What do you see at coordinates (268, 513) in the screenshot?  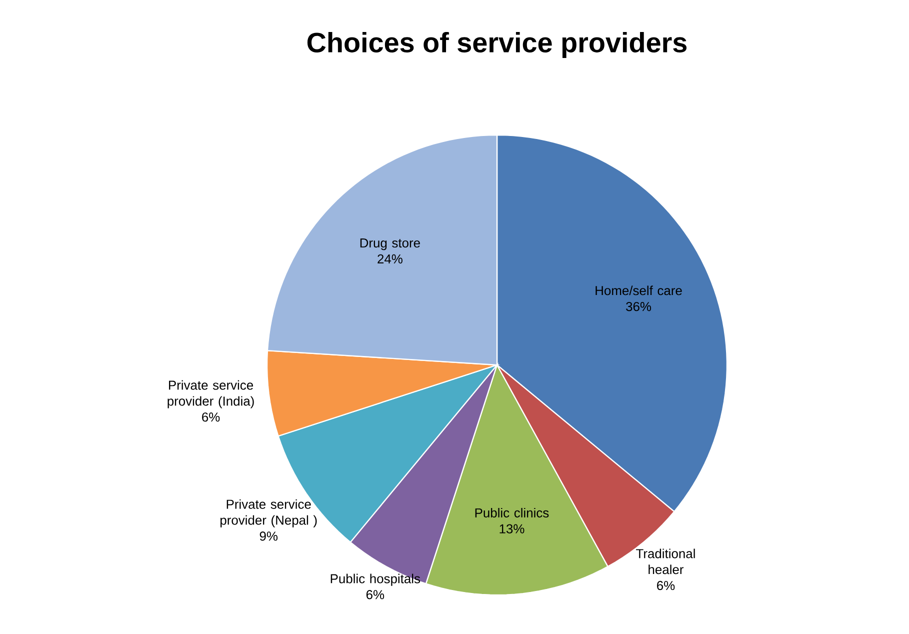 I see `slice-label: Private service provider (Nepal )` at bounding box center [268, 513].